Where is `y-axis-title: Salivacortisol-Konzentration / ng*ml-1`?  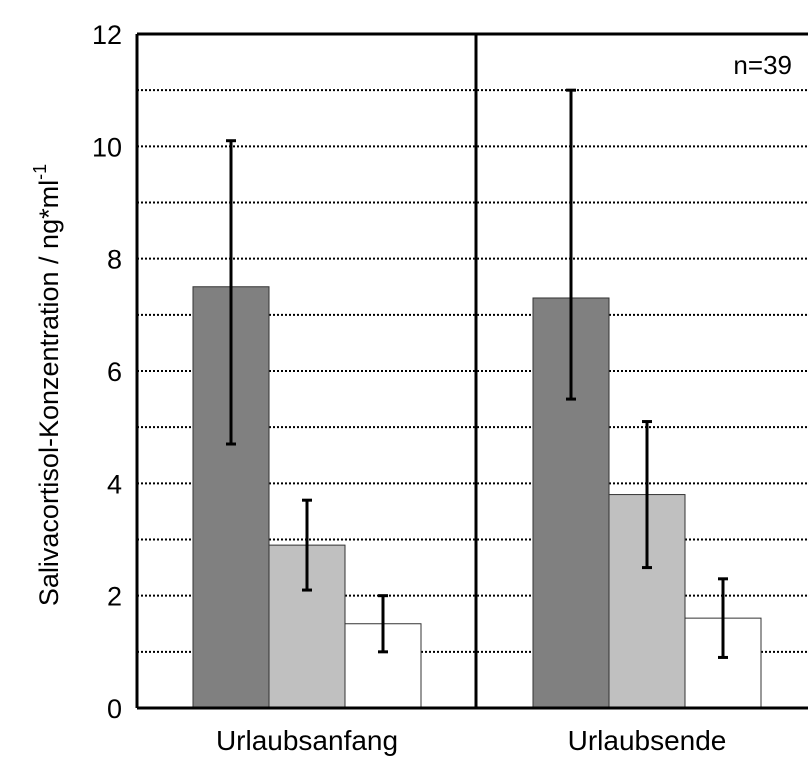
y-axis-title: Salivacortisol-Konzentration / ng*ml-1 is located at coordinates (47, 385).